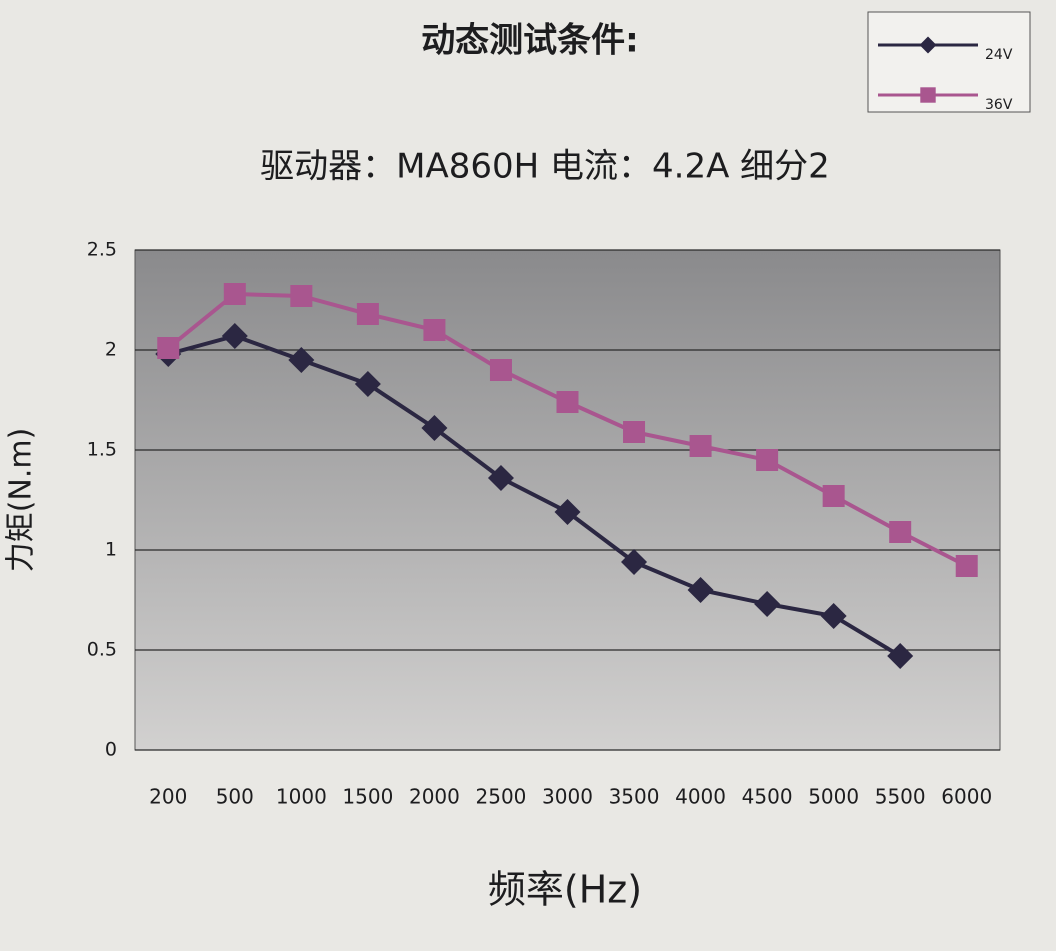 This screenshot has height=951, width=1056. Describe the element at coordinates (21, 500) in the screenshot. I see `y-axis-label: 力矩(N.m)` at that location.